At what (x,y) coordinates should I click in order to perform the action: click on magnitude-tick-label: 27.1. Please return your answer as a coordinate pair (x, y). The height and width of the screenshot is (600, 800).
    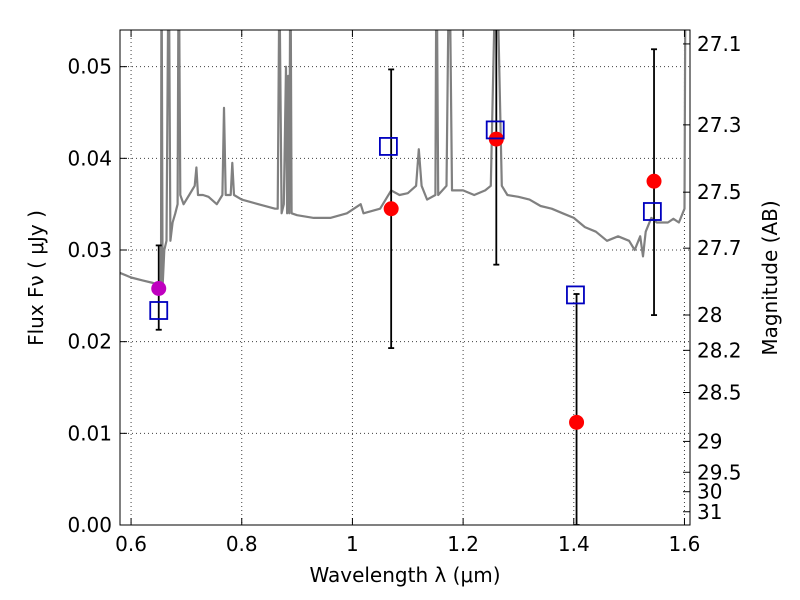
    Looking at the image, I should click on (719, 44).